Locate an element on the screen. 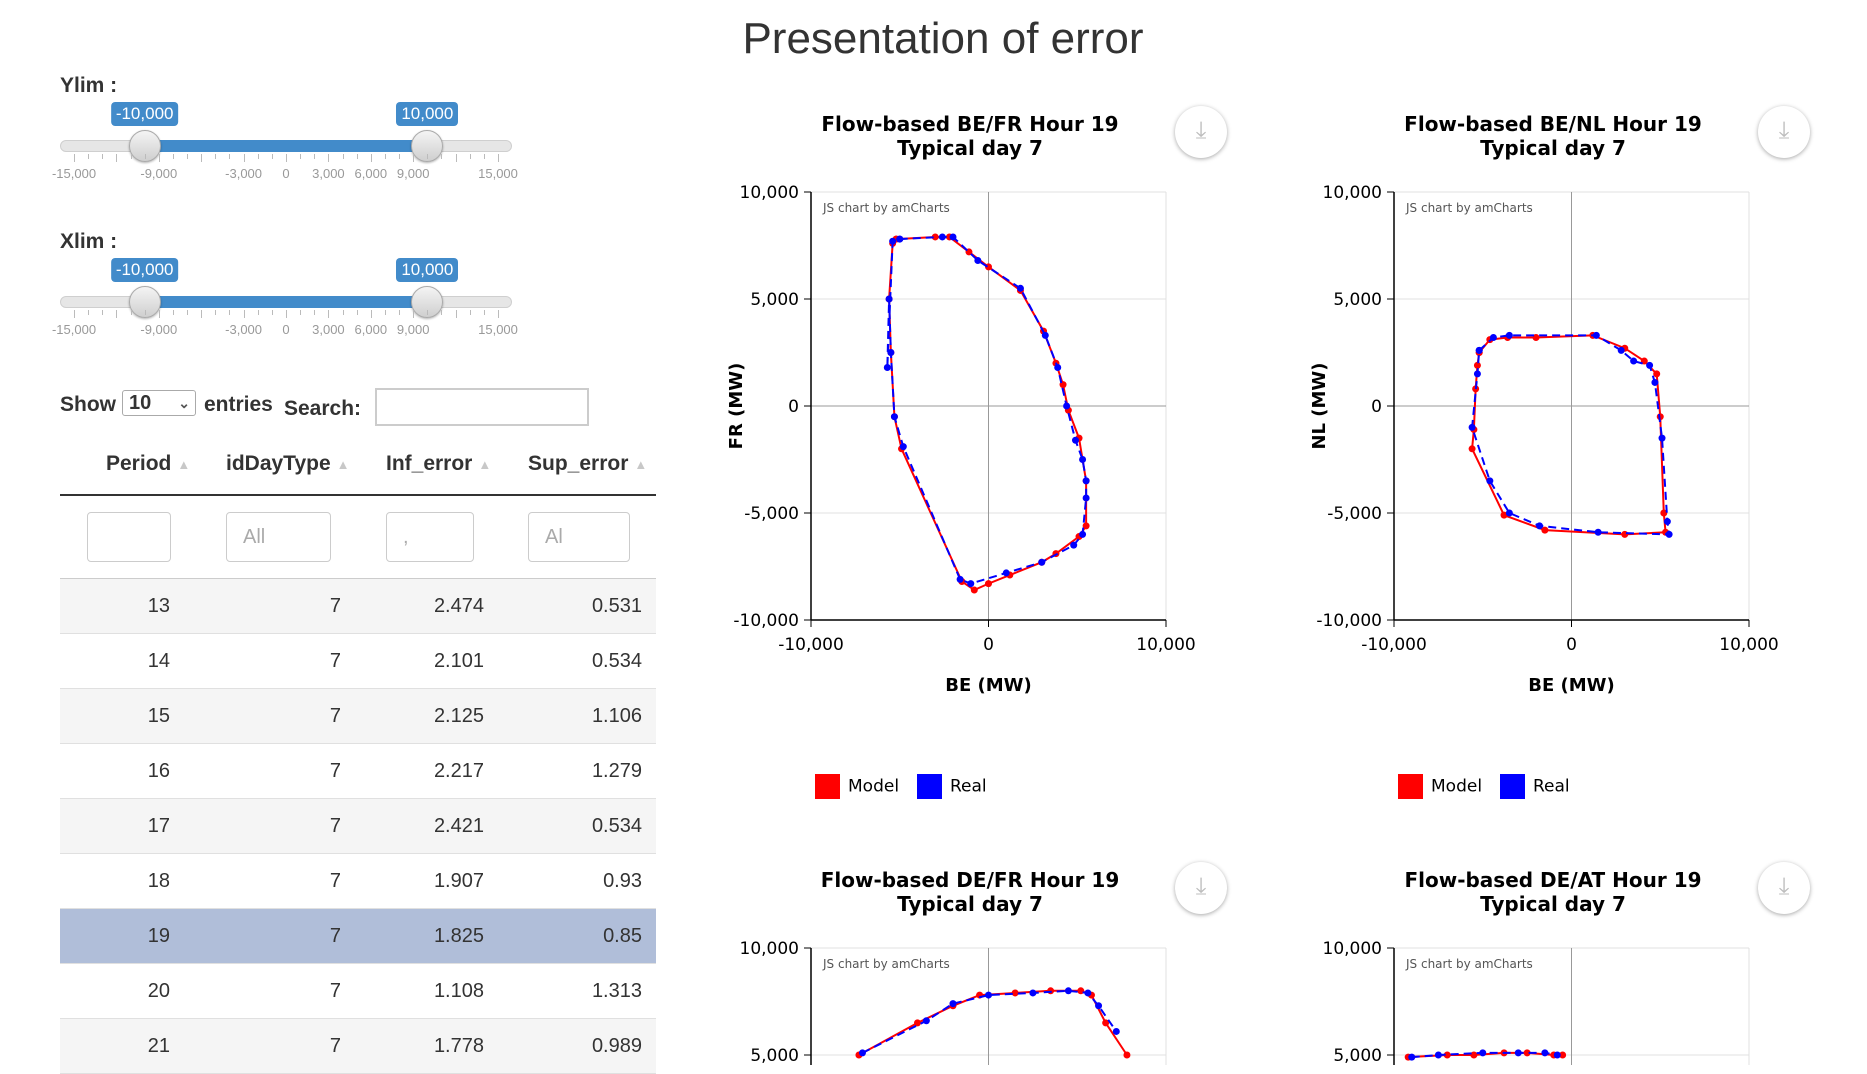  slider-tick-label: -15,000 is located at coordinates (74, 173).